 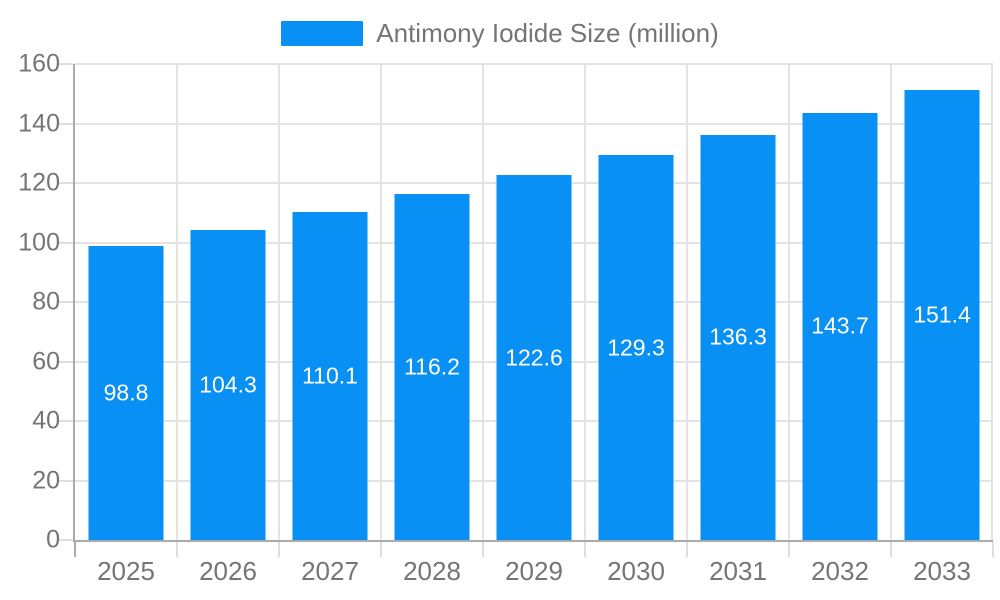 I want to click on bar-2025: 98.8, so click(x=126, y=393).